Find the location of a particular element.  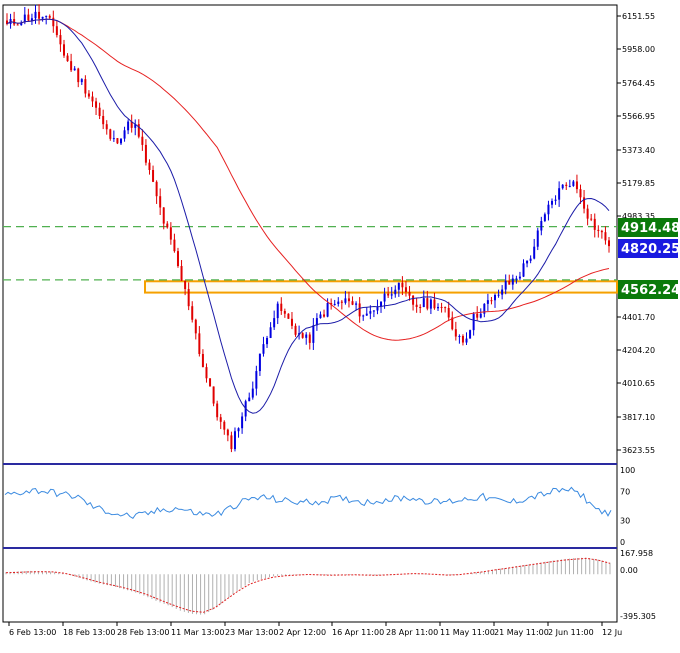

resistance-badge-label: 4914.48 is located at coordinates (650, 228).